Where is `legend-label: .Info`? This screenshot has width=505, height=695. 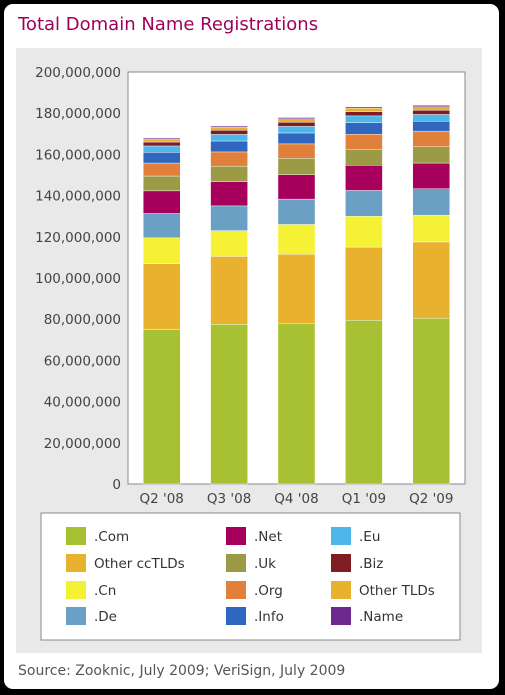
legend-label: .Info is located at coordinates (269, 617).